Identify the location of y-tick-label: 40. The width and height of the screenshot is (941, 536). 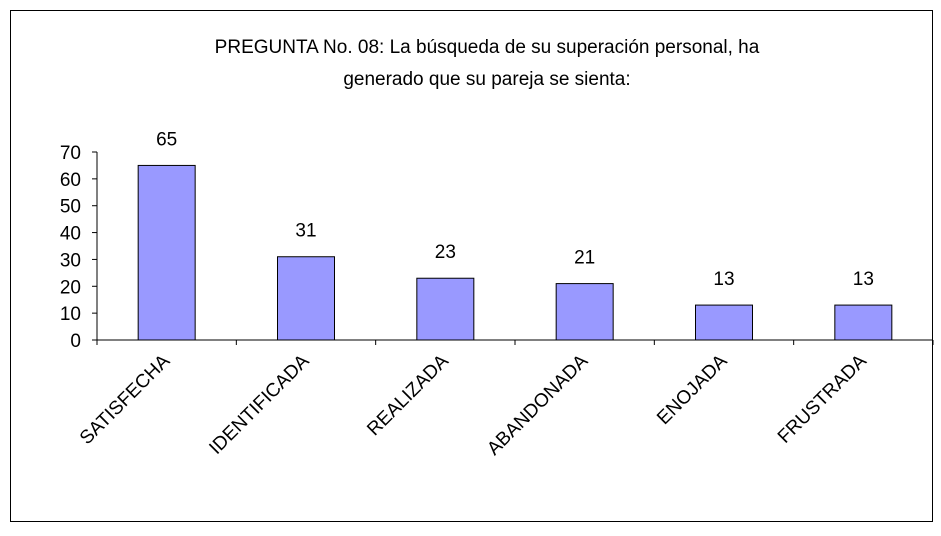
(70, 234).